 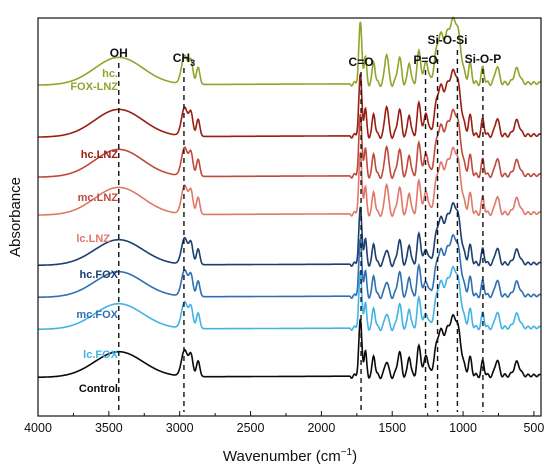 What do you see at coordinates (483, 59) in the screenshot?
I see `peak-label: Si-O-P` at bounding box center [483, 59].